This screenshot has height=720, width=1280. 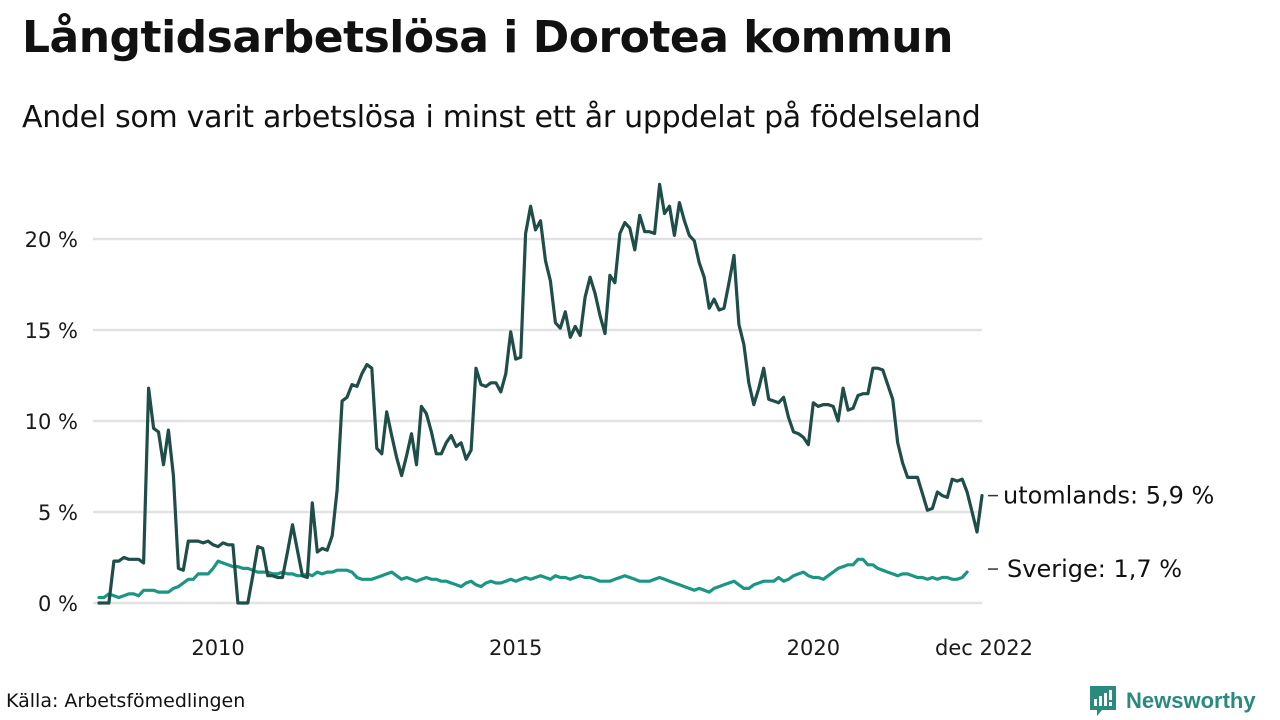 I want to click on x-tick-label: 2010, so click(x=217, y=648).